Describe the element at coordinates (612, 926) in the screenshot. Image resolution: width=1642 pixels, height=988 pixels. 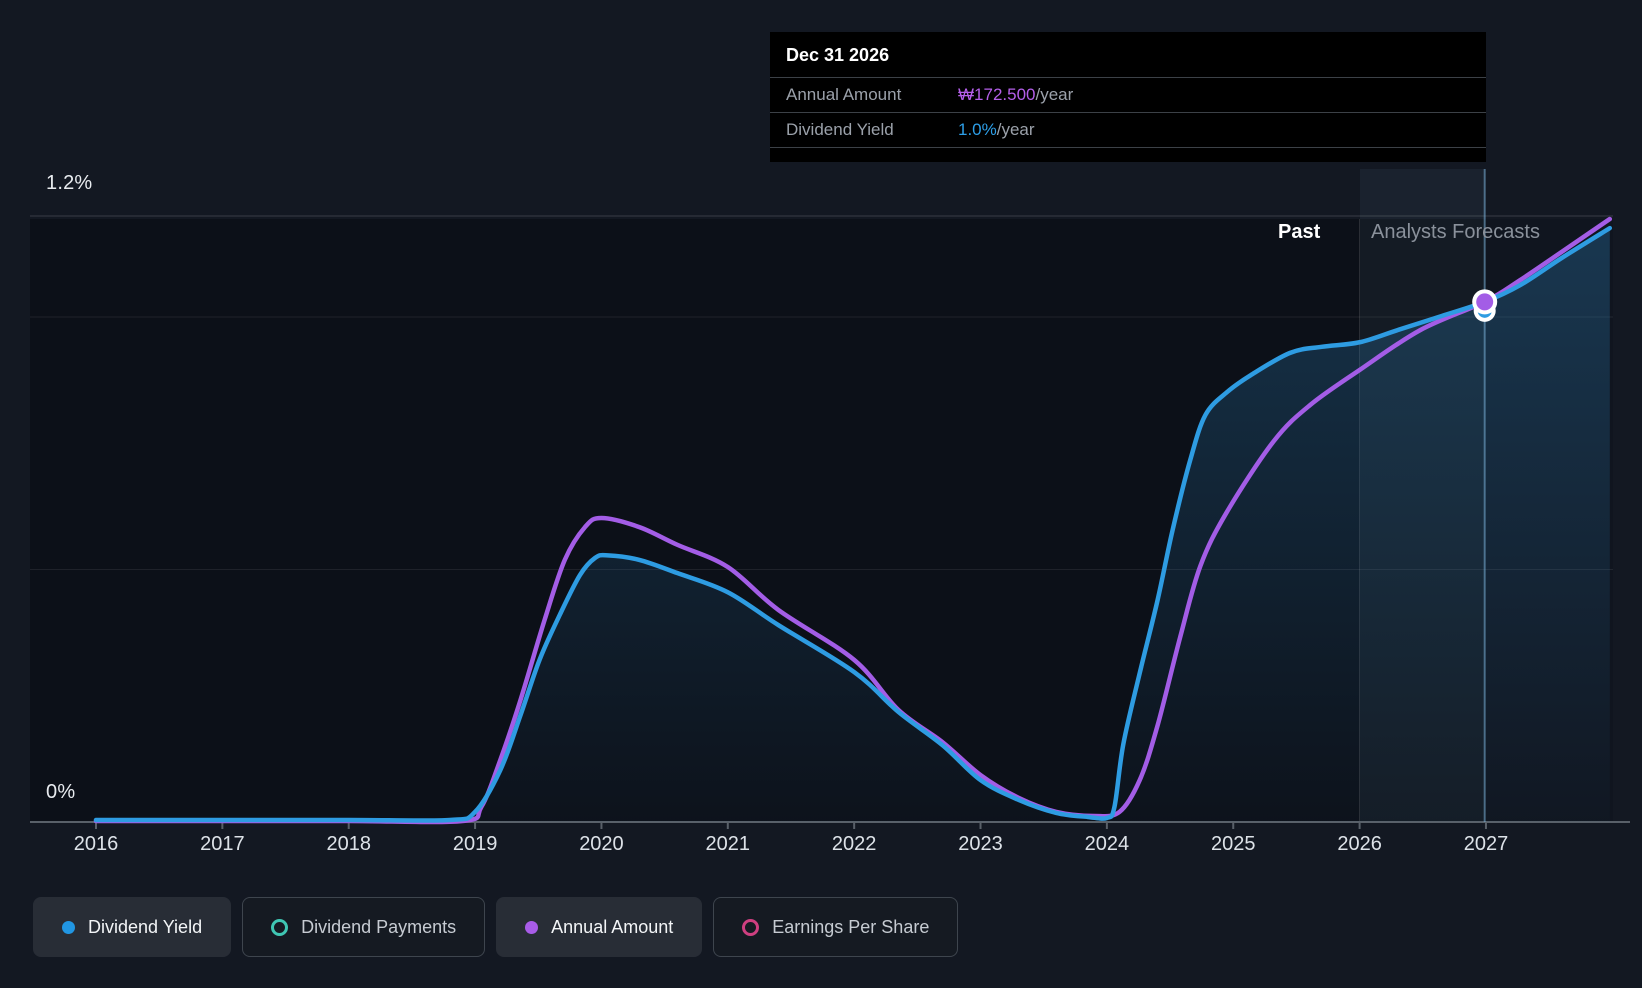
I see `legend-label: Annual Amount` at that location.